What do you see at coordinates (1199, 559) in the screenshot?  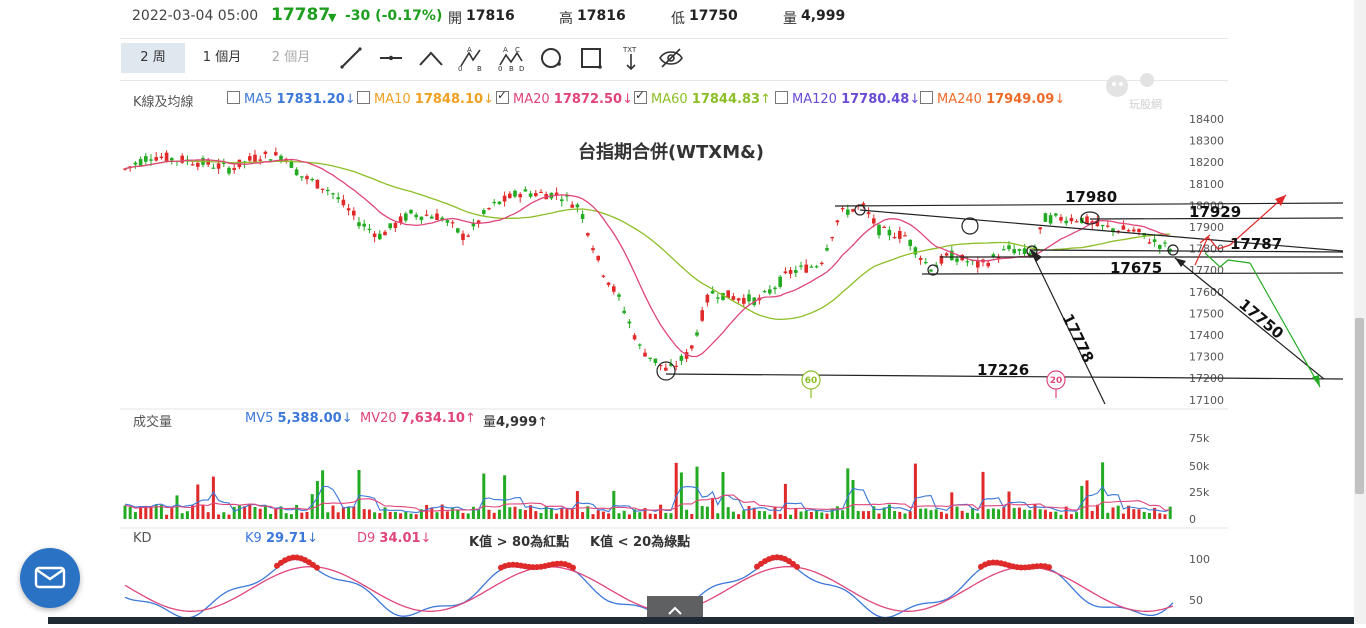 I see `kd-tick-label: 100` at bounding box center [1199, 559].